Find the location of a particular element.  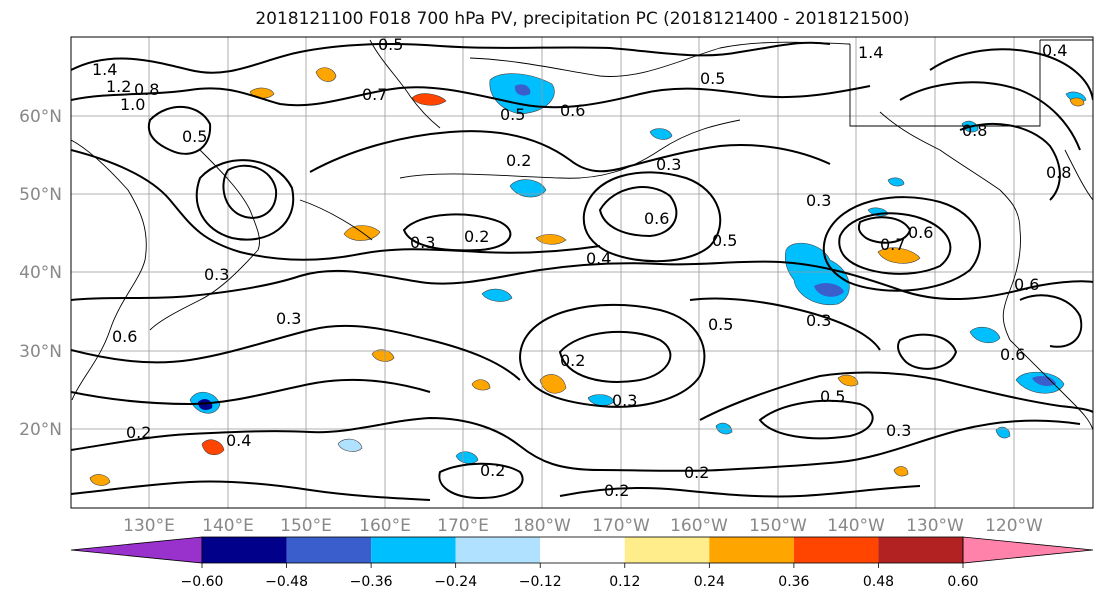

lon-label: 160°E is located at coordinates (385, 526).